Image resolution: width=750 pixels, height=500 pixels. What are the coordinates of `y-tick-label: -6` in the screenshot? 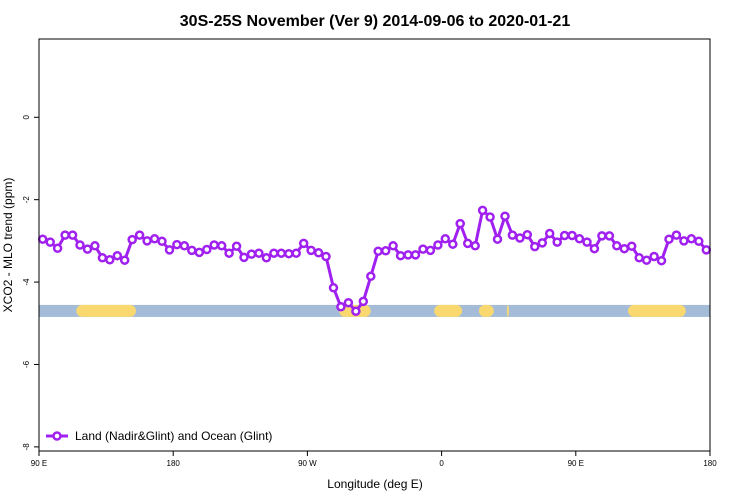 It's located at (26, 364).